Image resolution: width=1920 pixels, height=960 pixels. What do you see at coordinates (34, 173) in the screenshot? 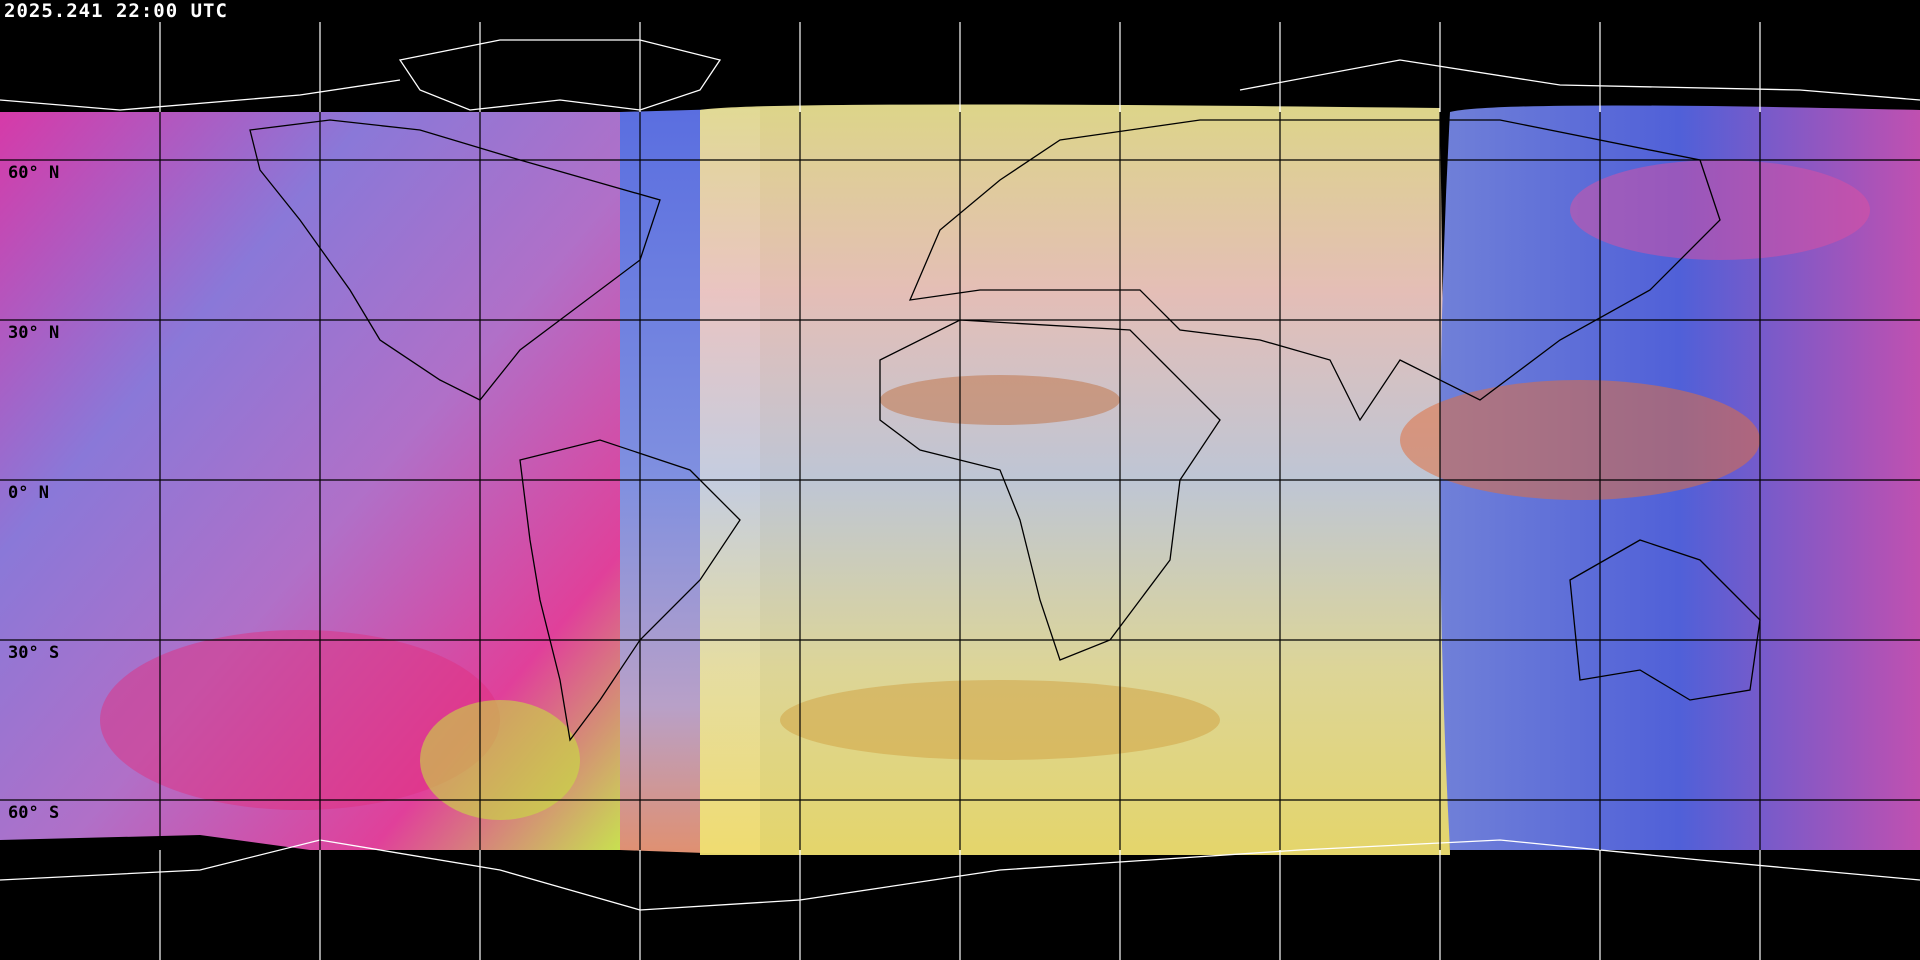
I see `lat-label-60n: 60° N` at bounding box center [34, 173].